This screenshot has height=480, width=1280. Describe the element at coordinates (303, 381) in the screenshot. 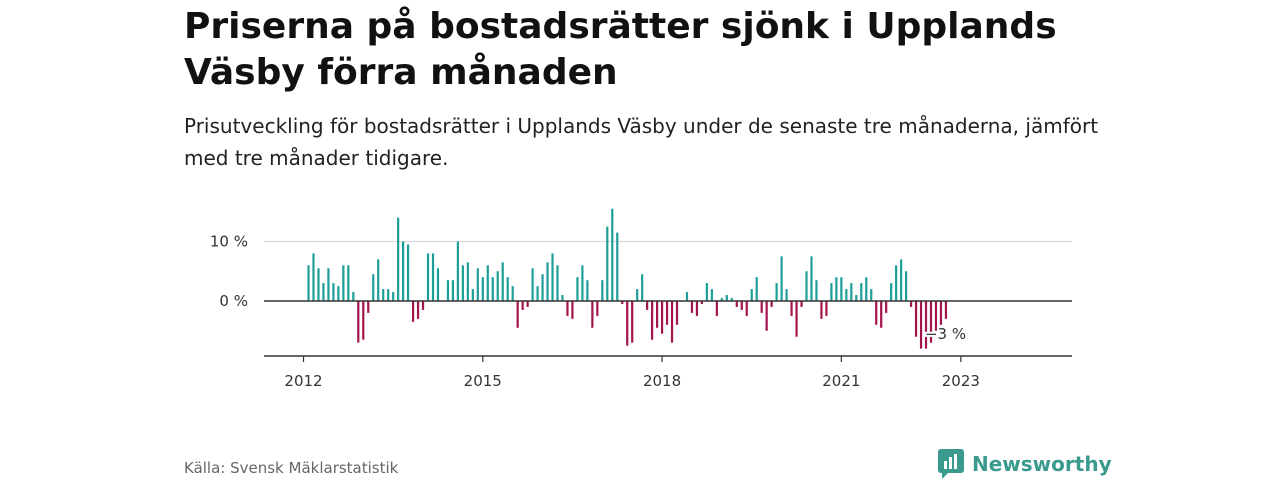

I see `x-tick-label: 2012` at that location.